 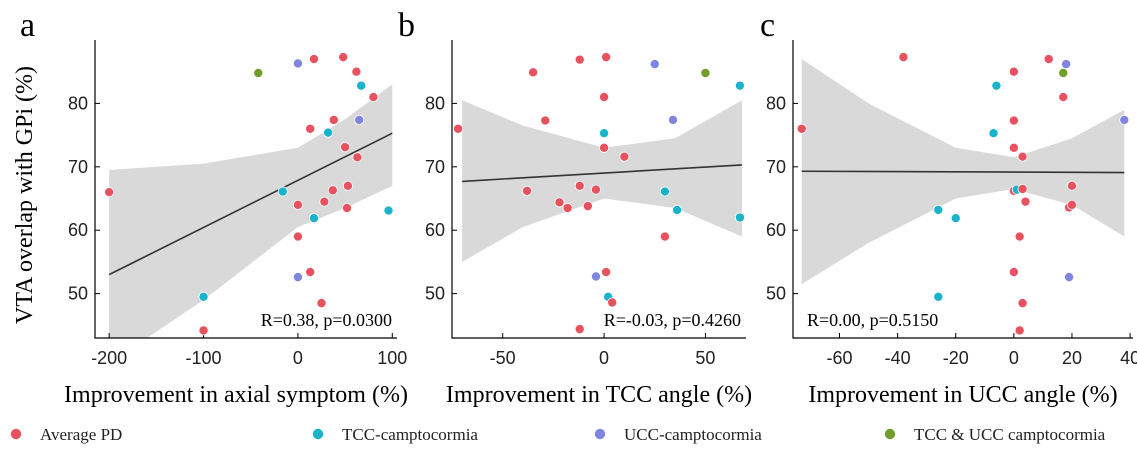 What do you see at coordinates (1010, 434) in the screenshot?
I see `legend-label: TCC & UCC camptocormia` at bounding box center [1010, 434].